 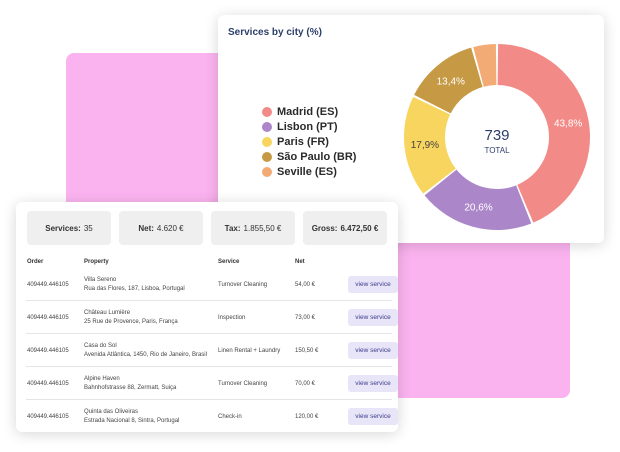 What do you see at coordinates (478, 208) in the screenshot?
I see `donut-slice-label-1: 20,6%` at bounding box center [478, 208].